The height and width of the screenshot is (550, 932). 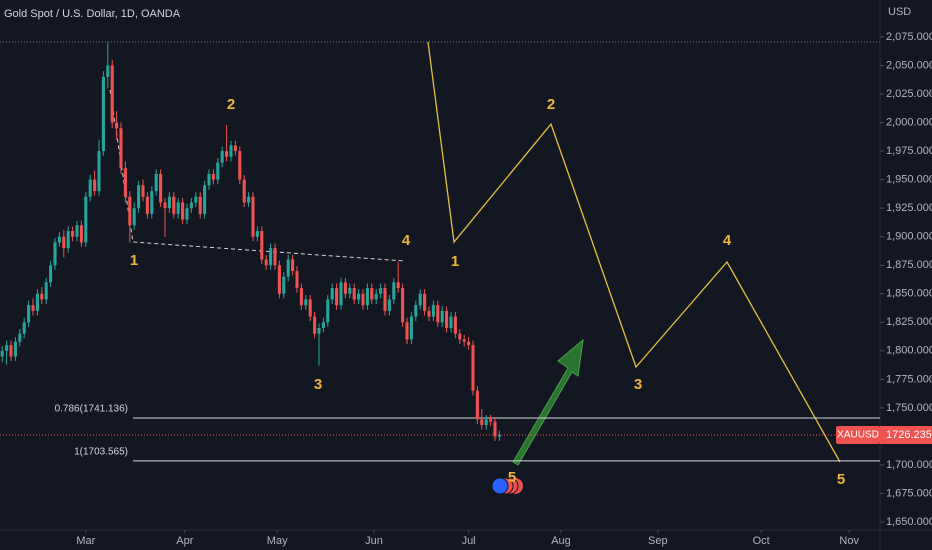 I want to click on y-tick-label: 2,075.000, so click(x=909, y=37).